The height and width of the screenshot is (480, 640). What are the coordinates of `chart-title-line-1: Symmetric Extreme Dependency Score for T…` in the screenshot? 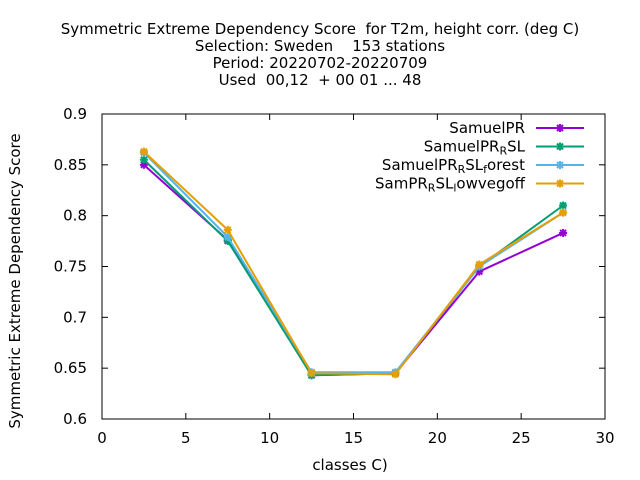 It's located at (320, 29).